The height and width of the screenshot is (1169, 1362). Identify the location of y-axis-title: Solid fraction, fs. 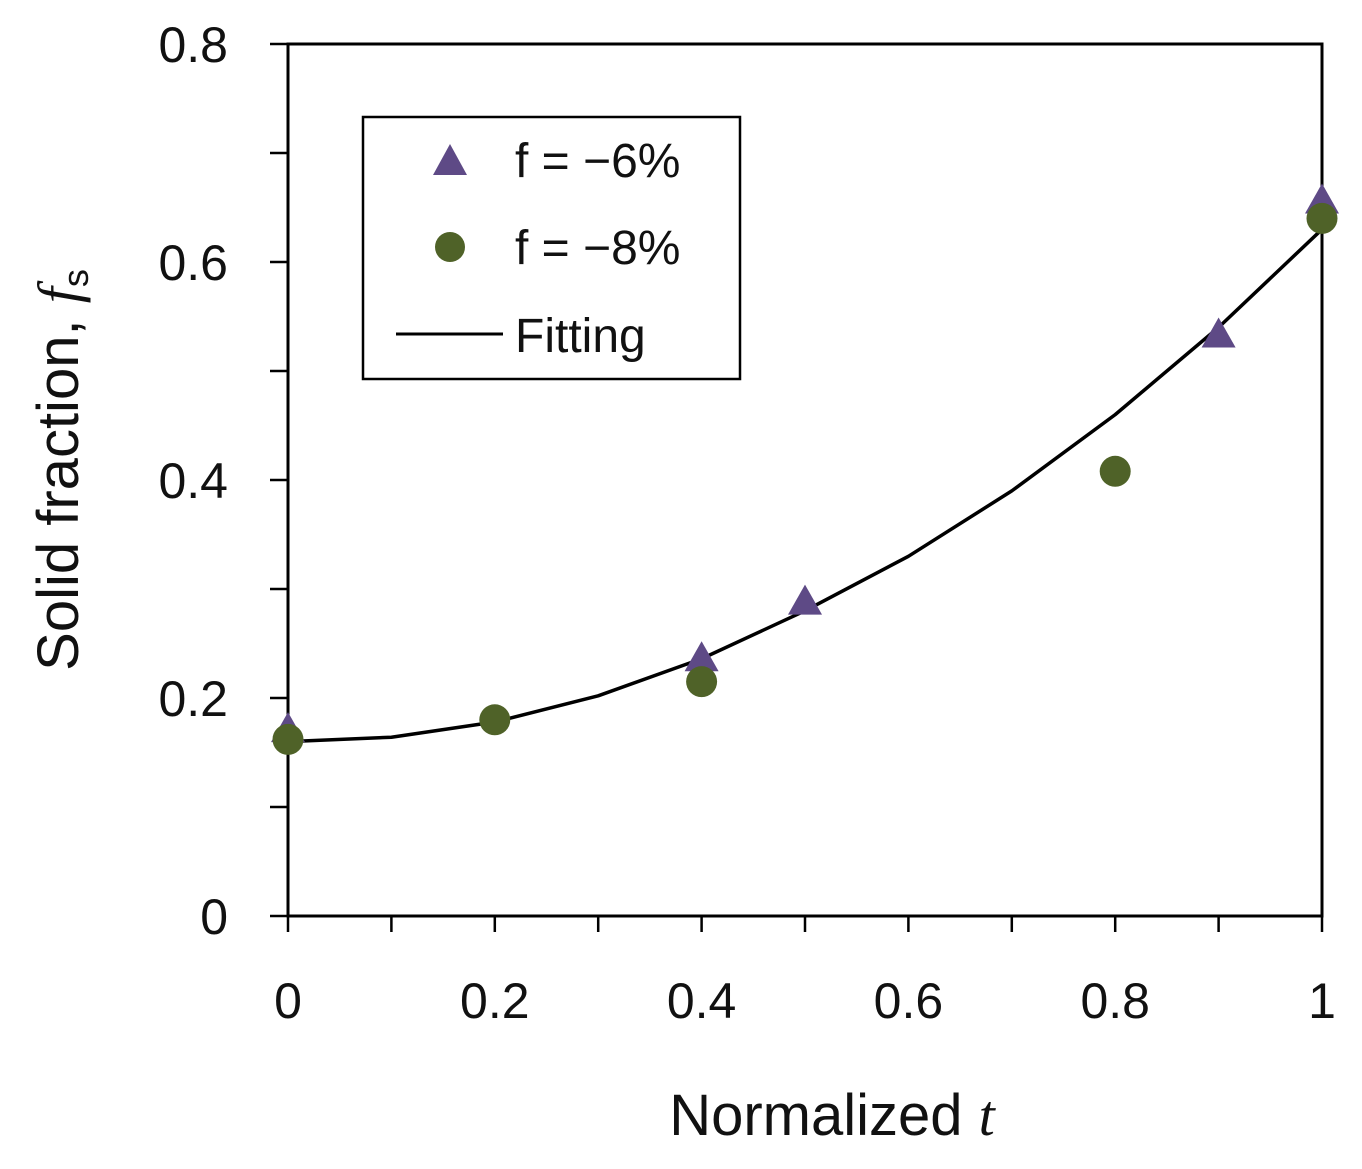
(61, 470).